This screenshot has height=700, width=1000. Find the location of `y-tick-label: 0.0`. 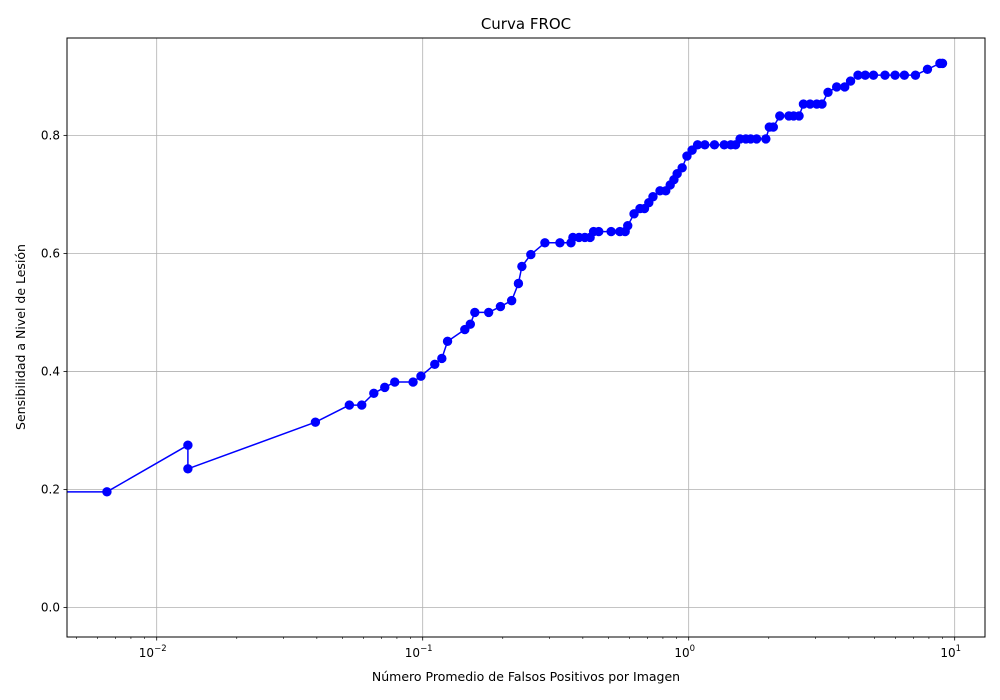

y-tick-label: 0.0 is located at coordinates (50, 607).